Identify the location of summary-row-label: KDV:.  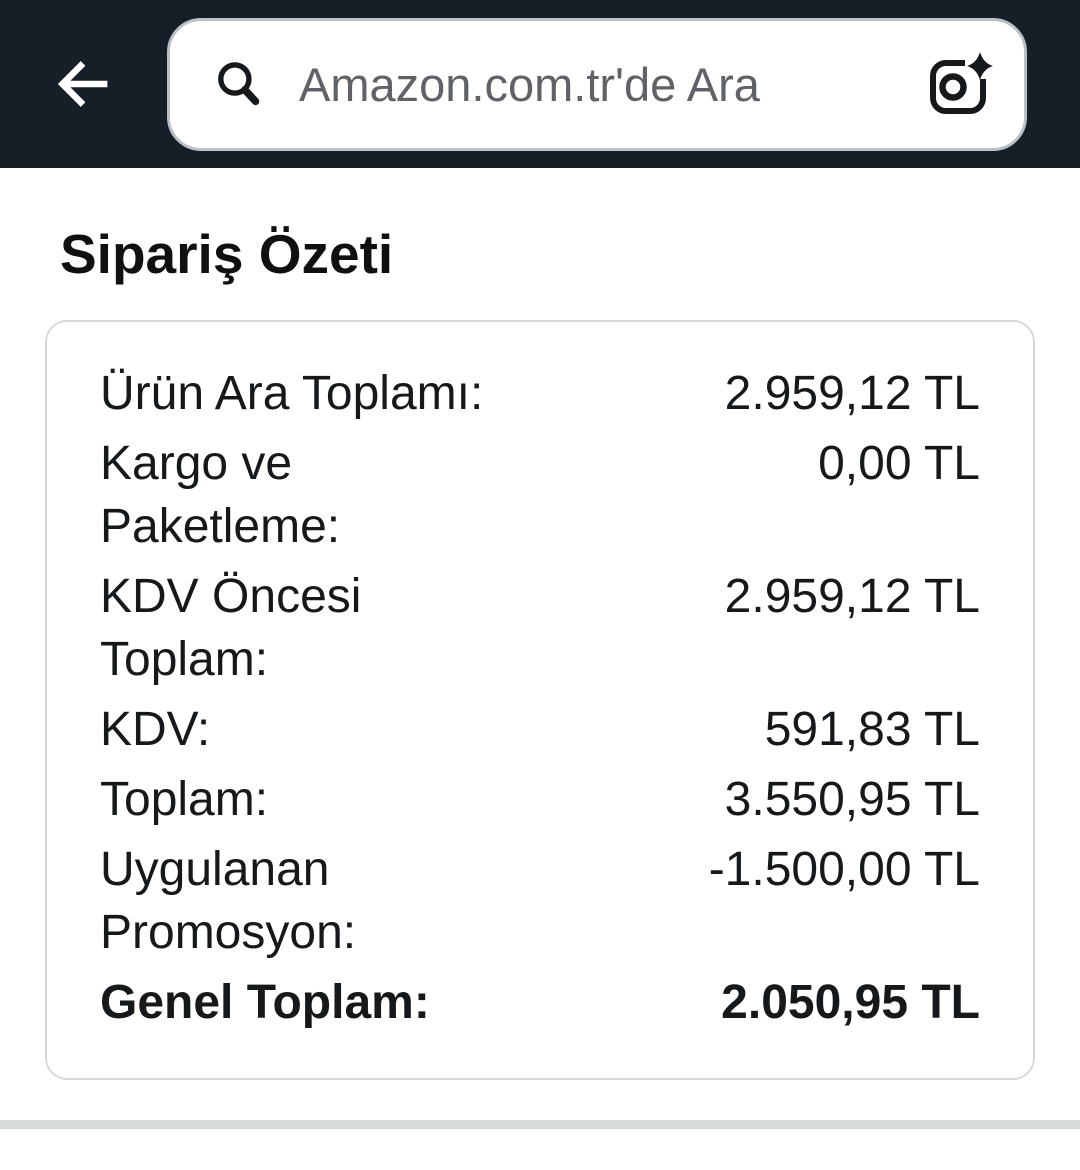
(155, 729).